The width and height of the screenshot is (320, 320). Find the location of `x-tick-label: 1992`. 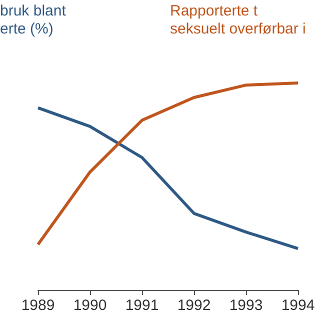

x-tick-label: 1992 is located at coordinates (194, 305).